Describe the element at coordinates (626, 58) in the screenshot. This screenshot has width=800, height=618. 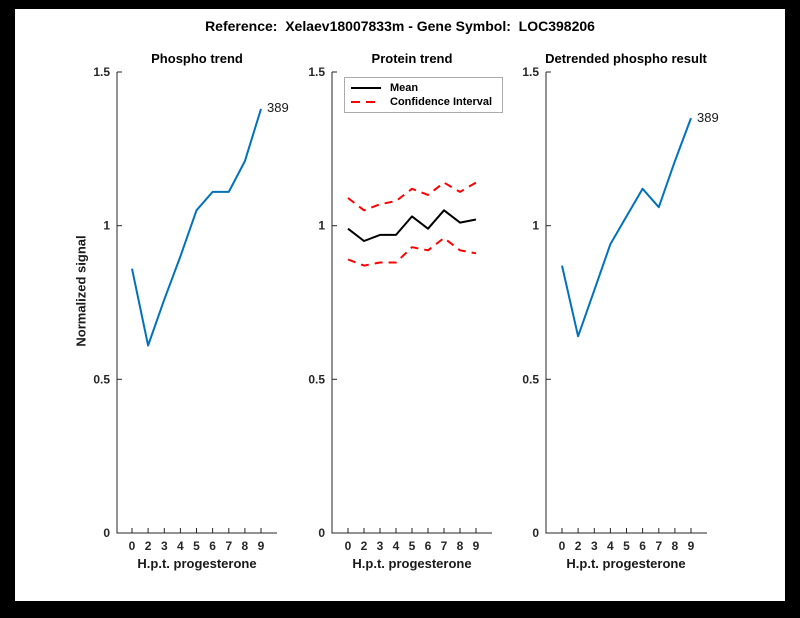
I see `subplot-detrended-title: Detrended phospho result` at that location.